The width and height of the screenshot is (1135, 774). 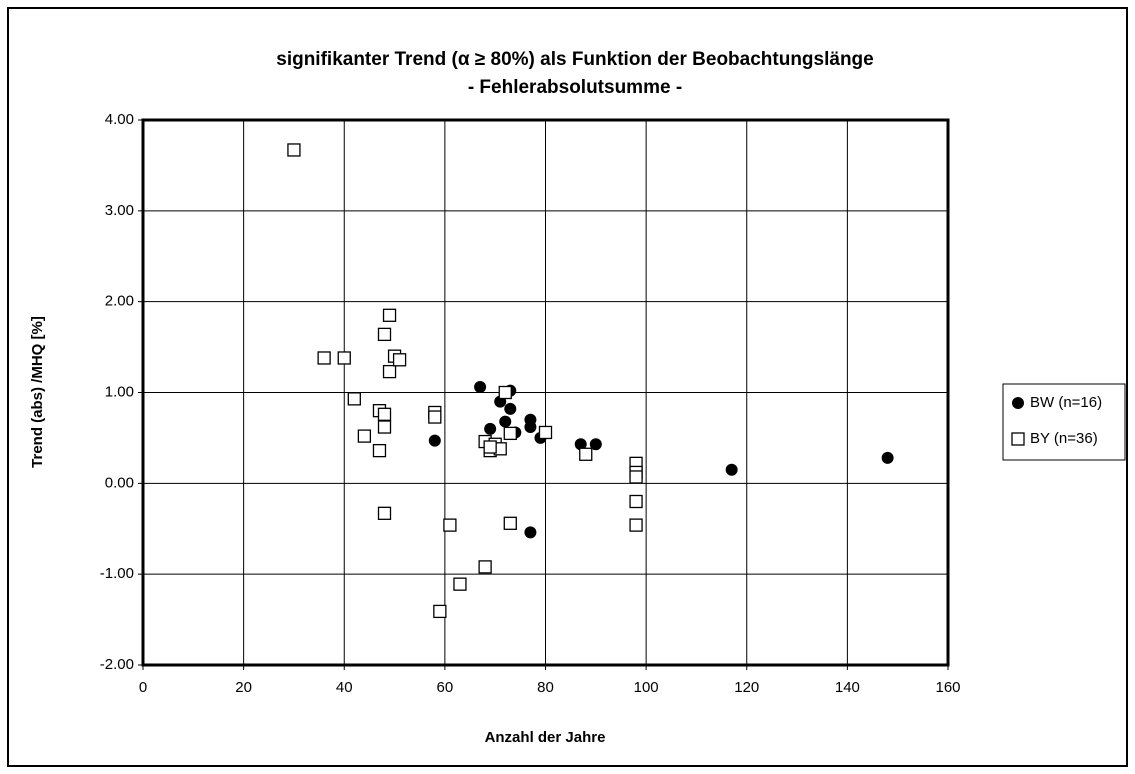 What do you see at coordinates (117, 573) in the screenshot?
I see `y-tick-label: -1.00` at bounding box center [117, 573].